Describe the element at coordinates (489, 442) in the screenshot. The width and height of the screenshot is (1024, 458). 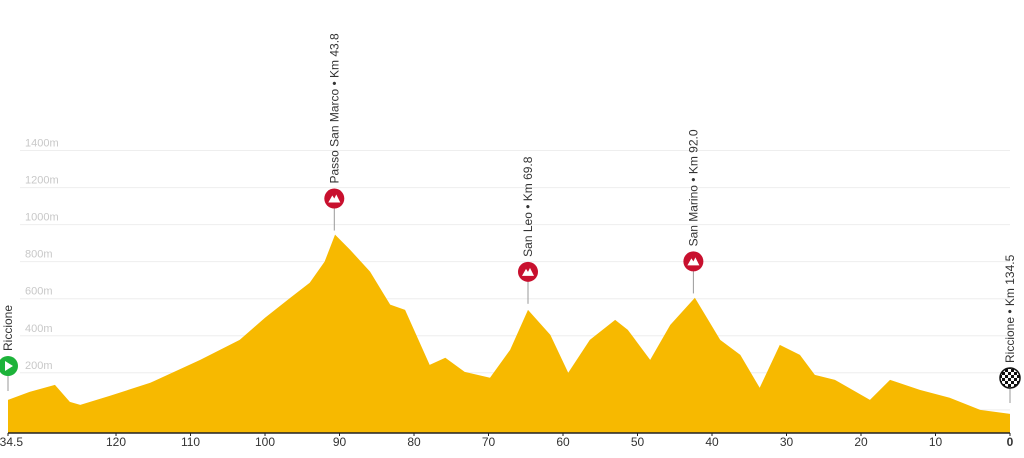
I see `x-tick-label: 70` at that location.